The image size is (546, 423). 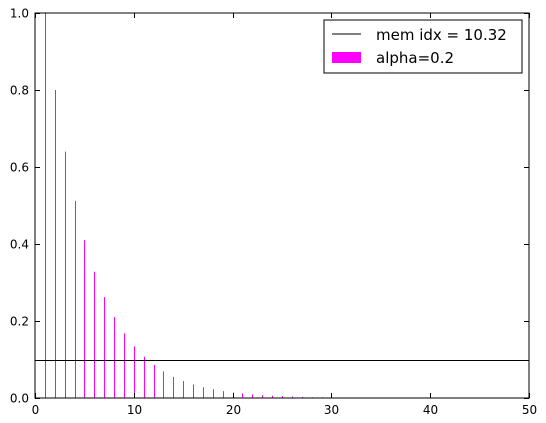 What do you see at coordinates (346, 57) in the screenshot?
I see `legend-patch-swatch` at bounding box center [346, 57].